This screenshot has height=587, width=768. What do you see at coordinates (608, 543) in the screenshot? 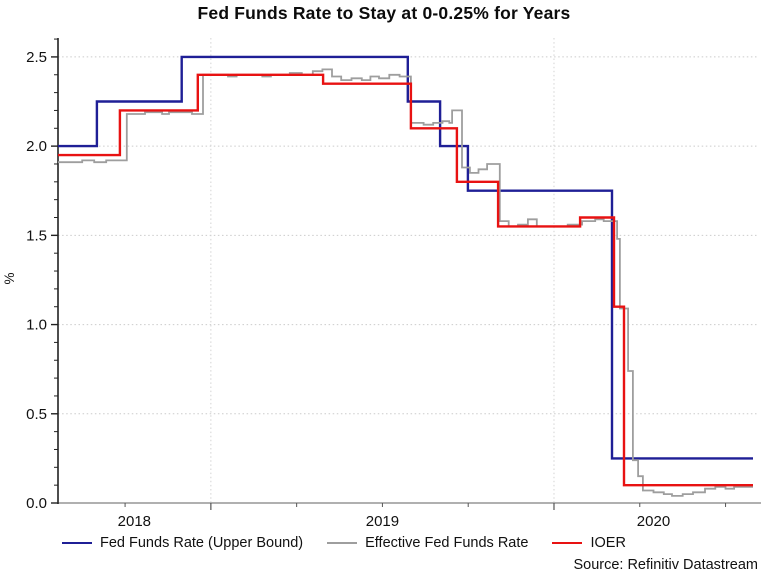
I see `legend-label-ioer: IOER` at bounding box center [608, 543].